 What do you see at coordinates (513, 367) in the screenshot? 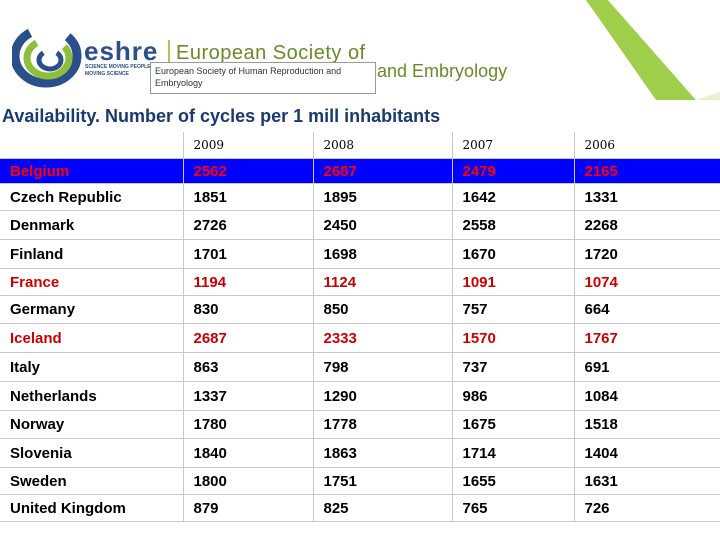
I see `value-cell-2007: 737` at bounding box center [513, 367].